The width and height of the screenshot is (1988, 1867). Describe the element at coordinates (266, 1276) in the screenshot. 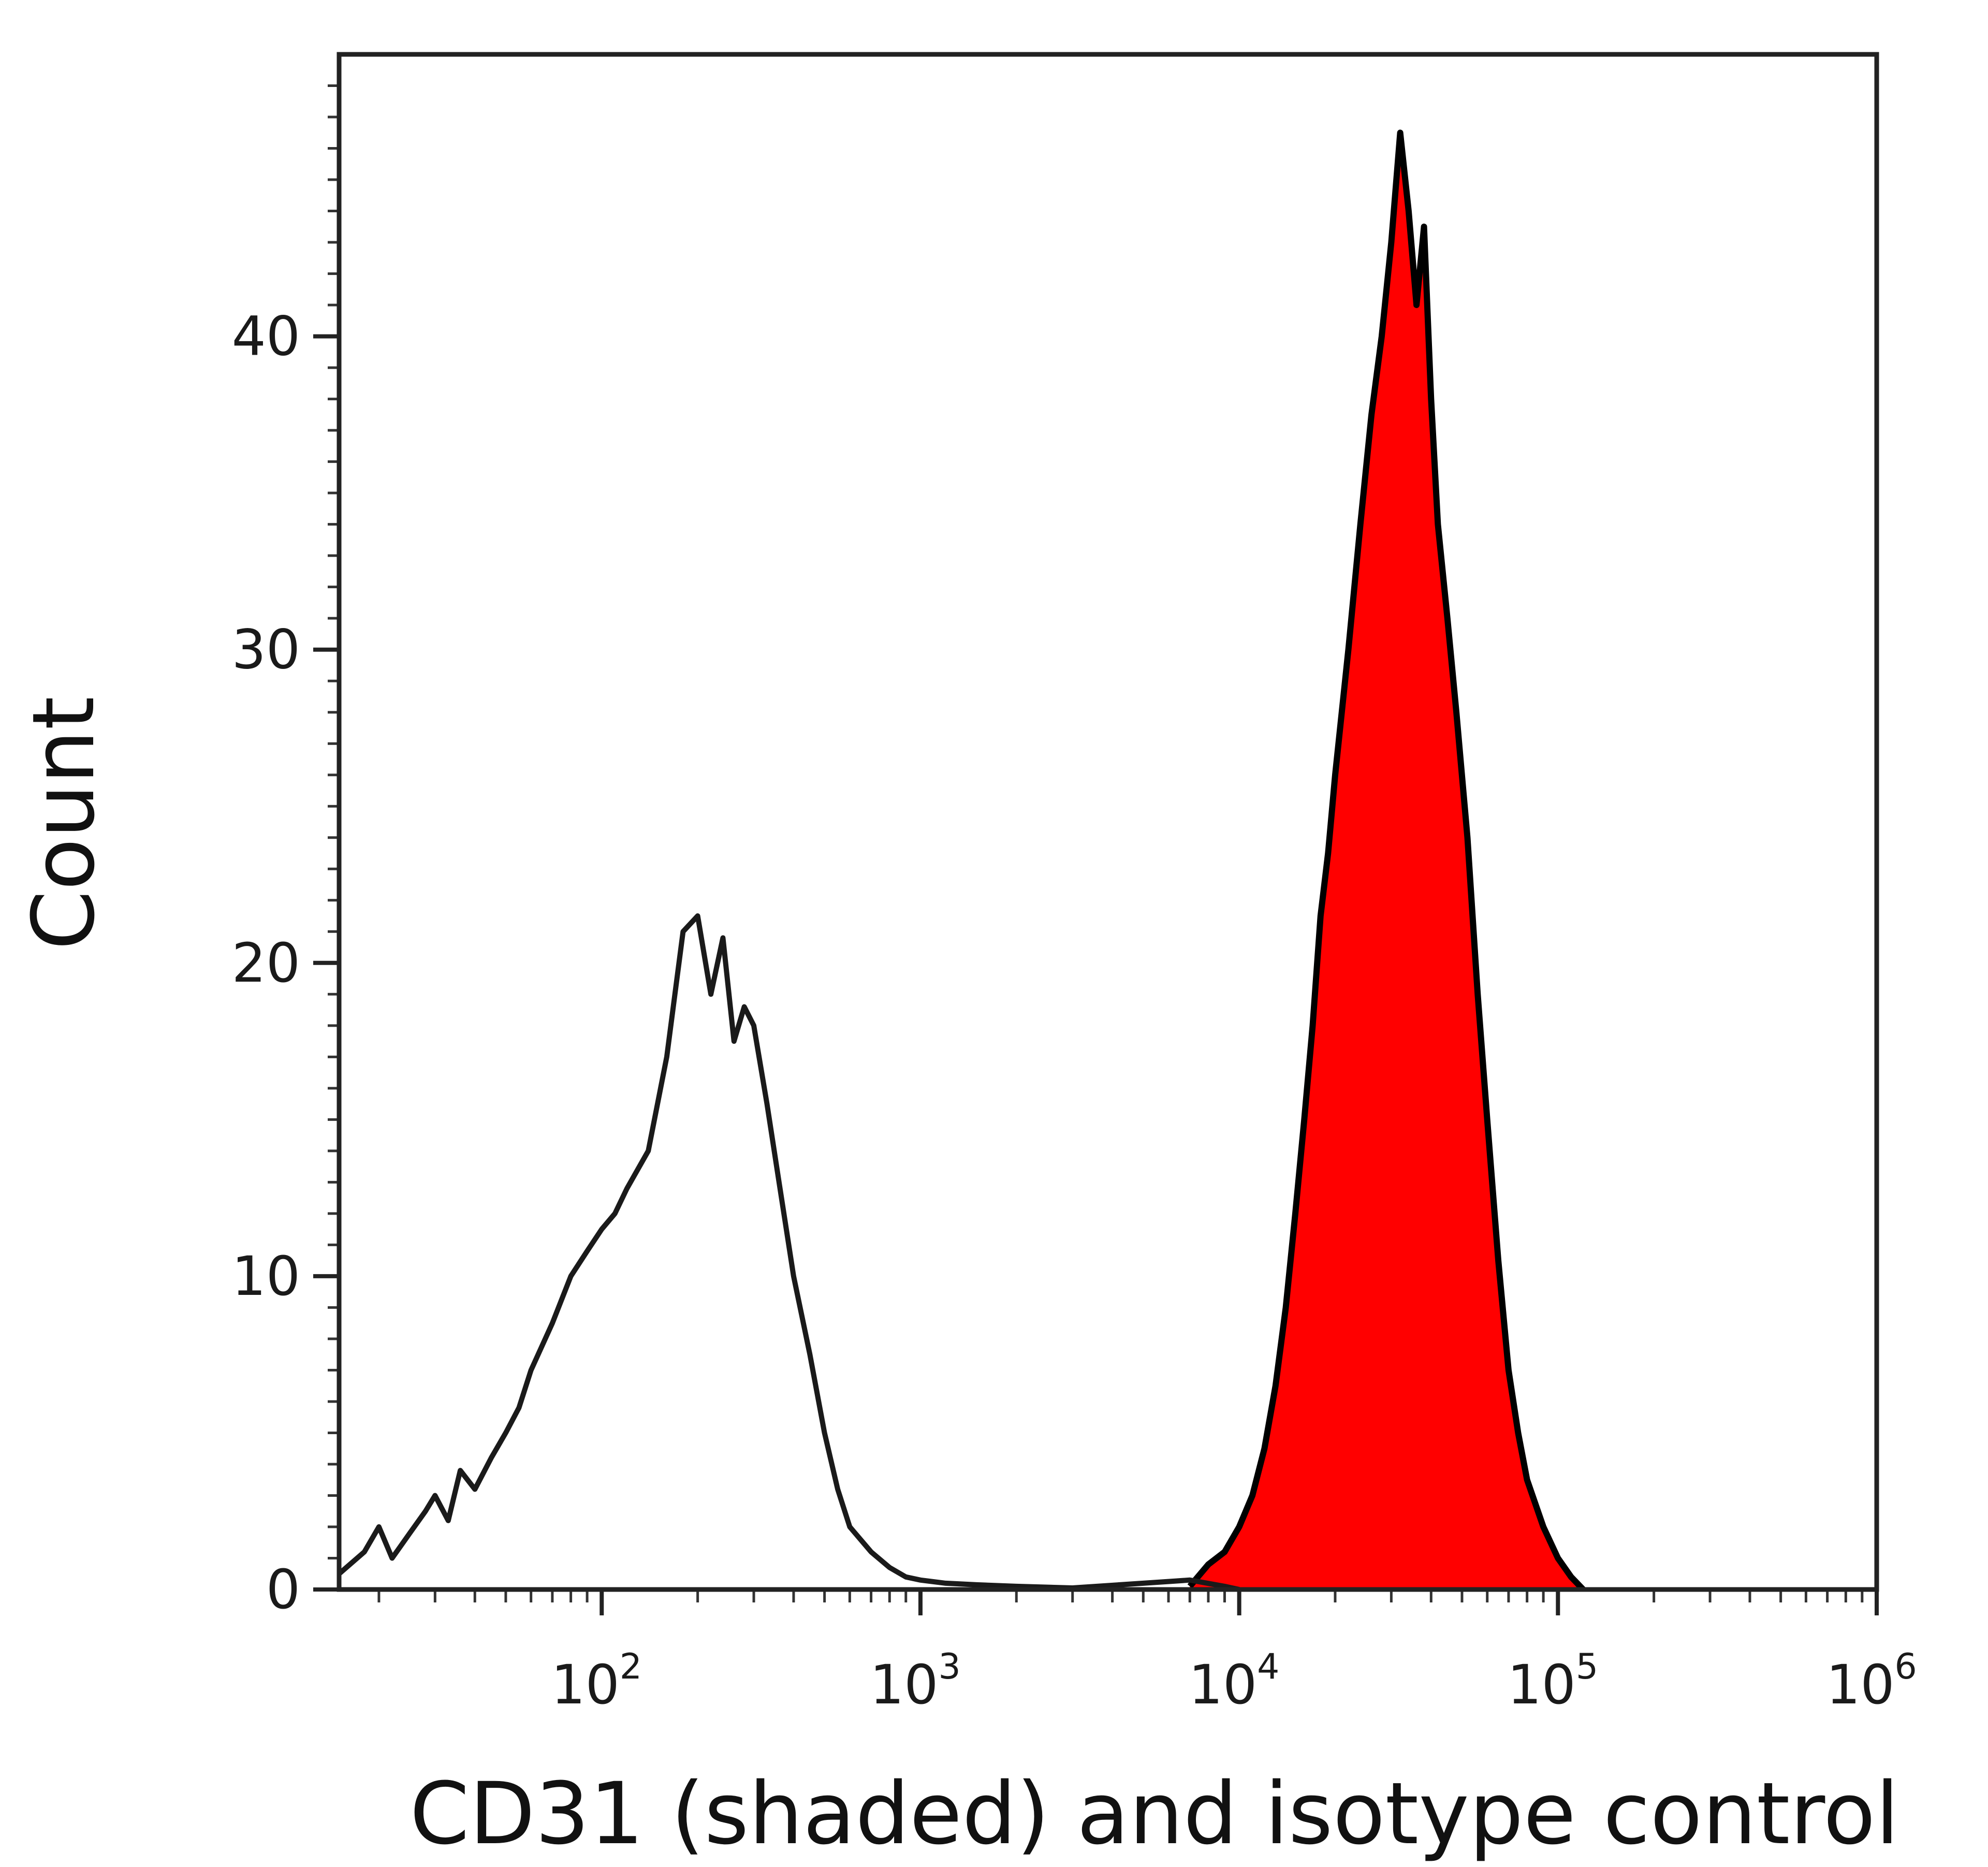

I see `y-tick-label: 10` at that location.